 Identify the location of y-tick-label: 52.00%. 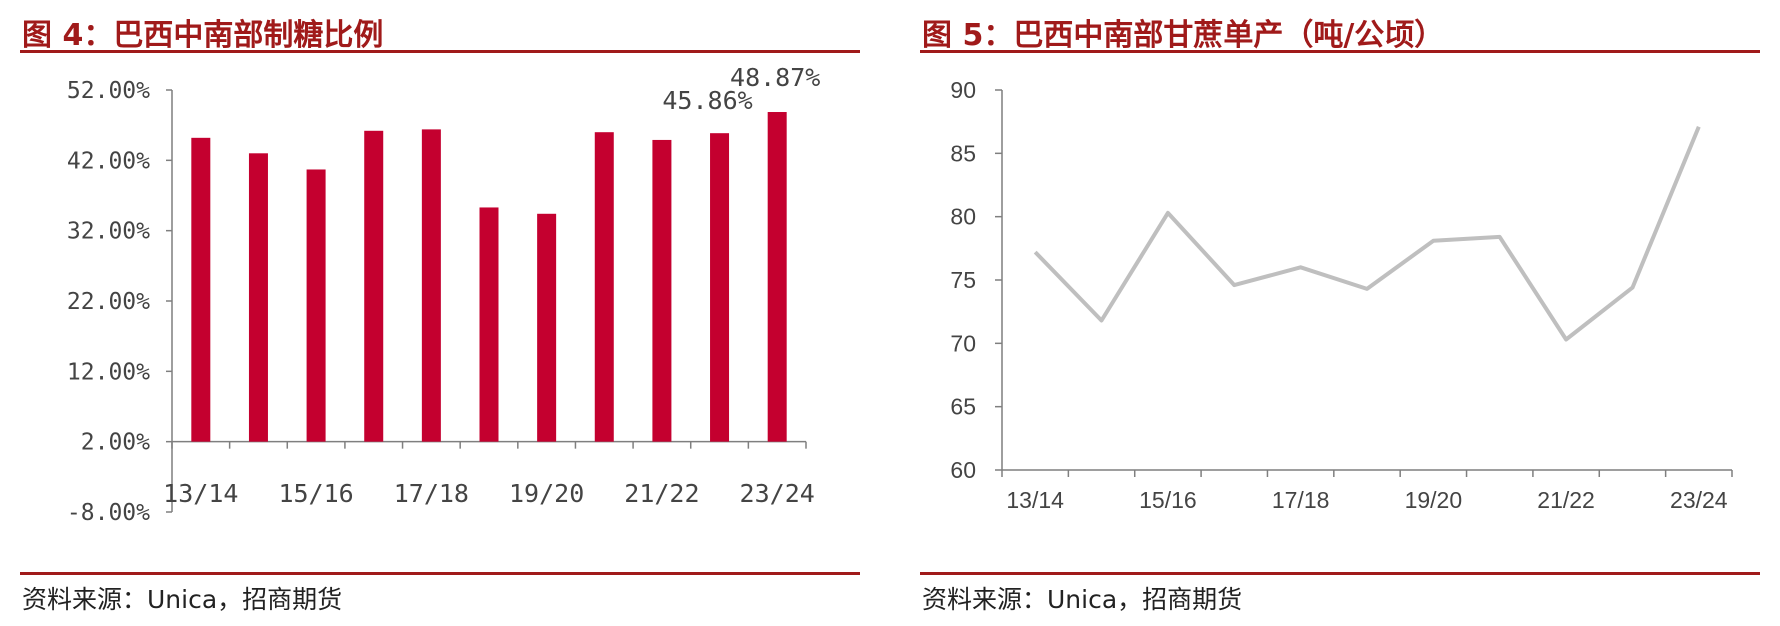
(108, 91).